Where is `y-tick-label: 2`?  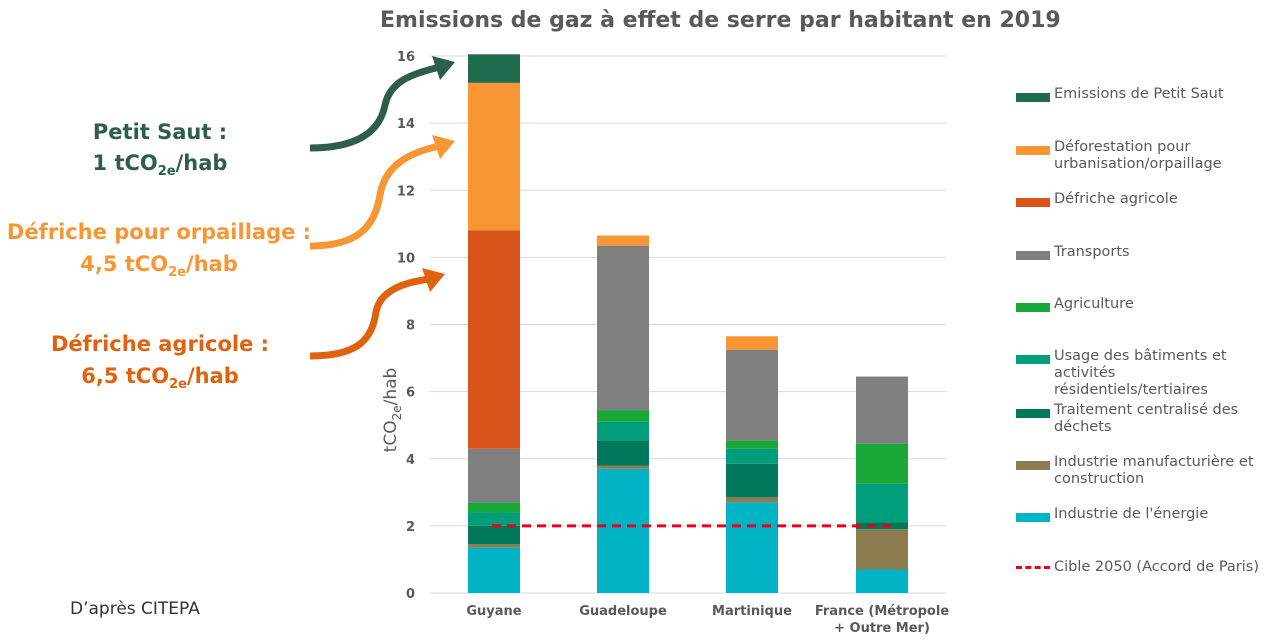 y-tick-label: 2 is located at coordinates (410, 527).